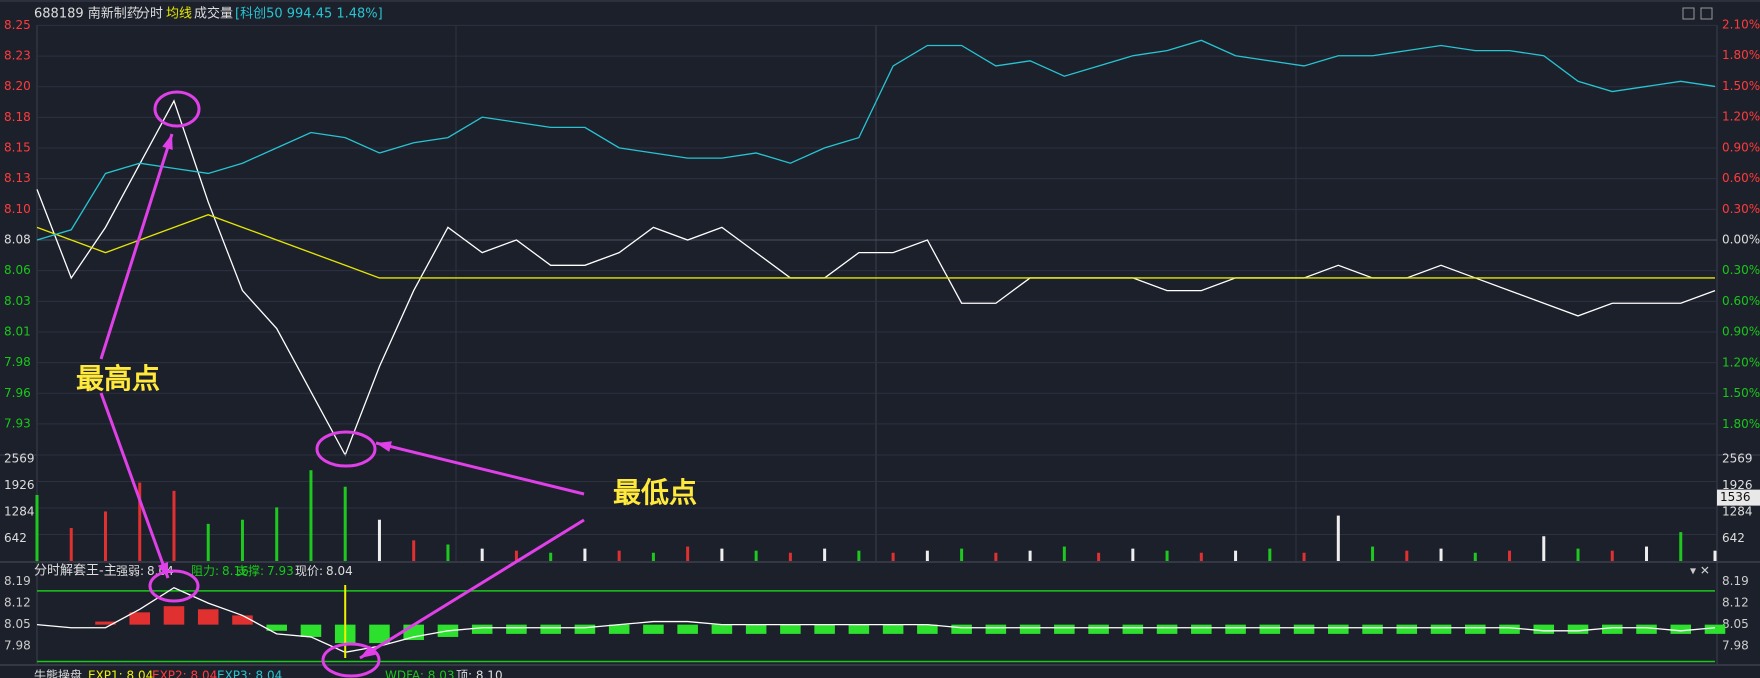 This screenshot has width=1760, height=678. I want to click on y2-tick-label: 0.90%, so click(1741, 332).